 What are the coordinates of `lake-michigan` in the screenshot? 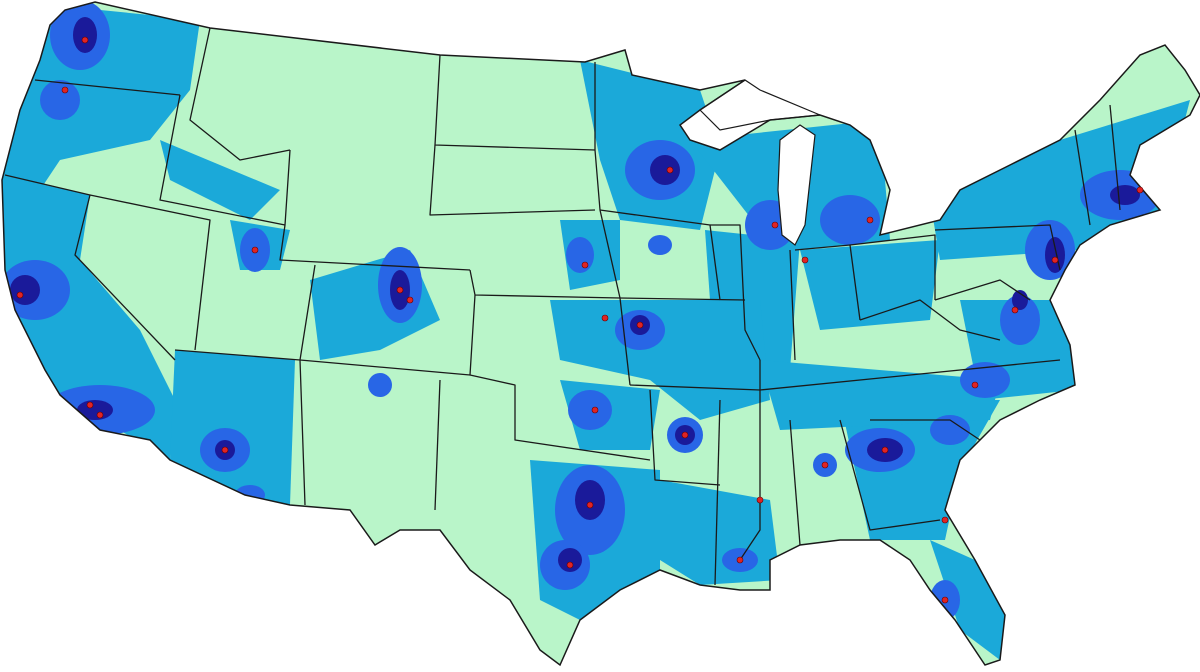 It's located at (796, 185).